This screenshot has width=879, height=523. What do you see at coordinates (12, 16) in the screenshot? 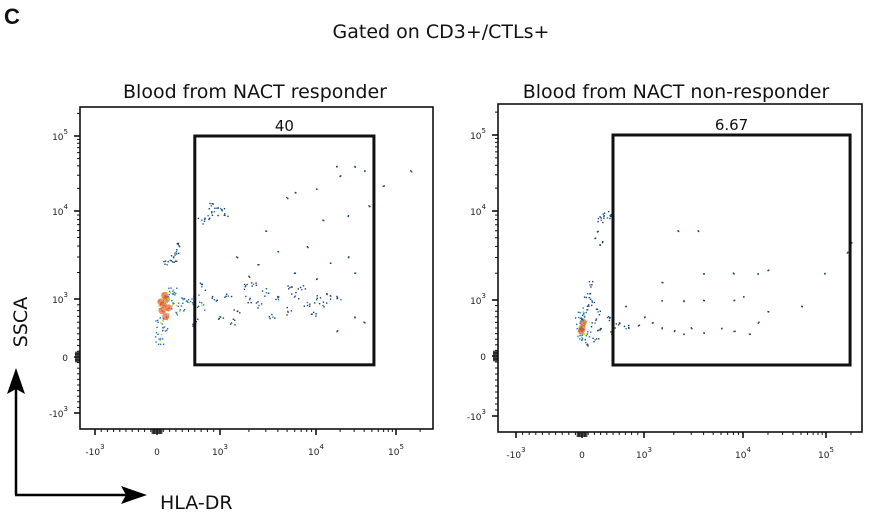
I see `panel-letter: C` at bounding box center [12, 16].